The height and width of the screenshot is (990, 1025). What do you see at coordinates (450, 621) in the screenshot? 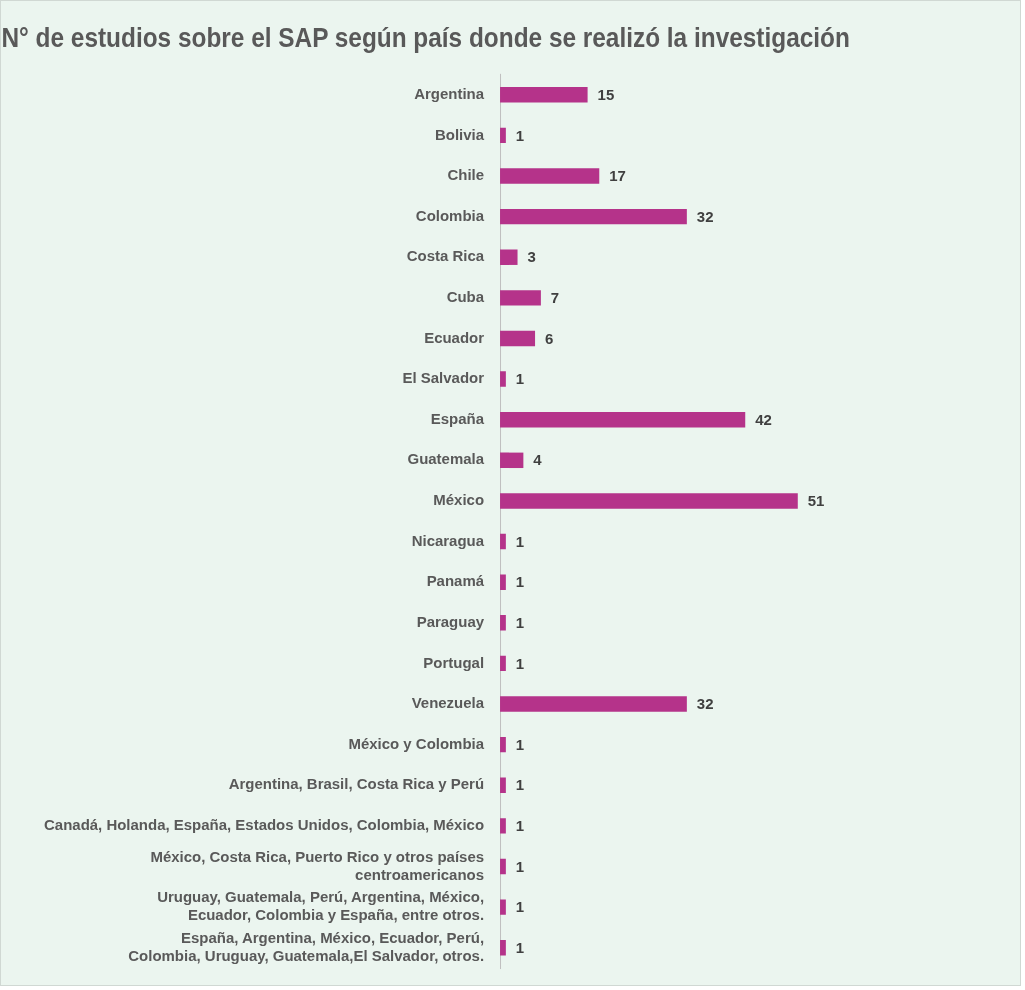
I see `y-tick-label: Paraguay` at bounding box center [450, 621].